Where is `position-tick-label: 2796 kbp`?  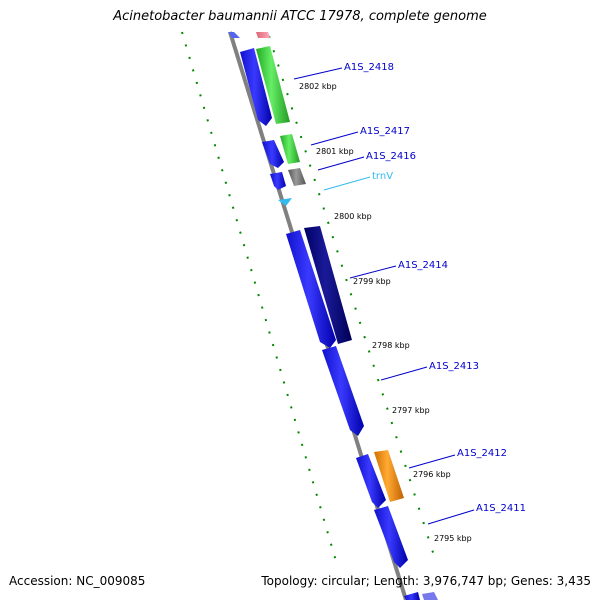
position-tick-label: 2796 kbp is located at coordinates (432, 474).